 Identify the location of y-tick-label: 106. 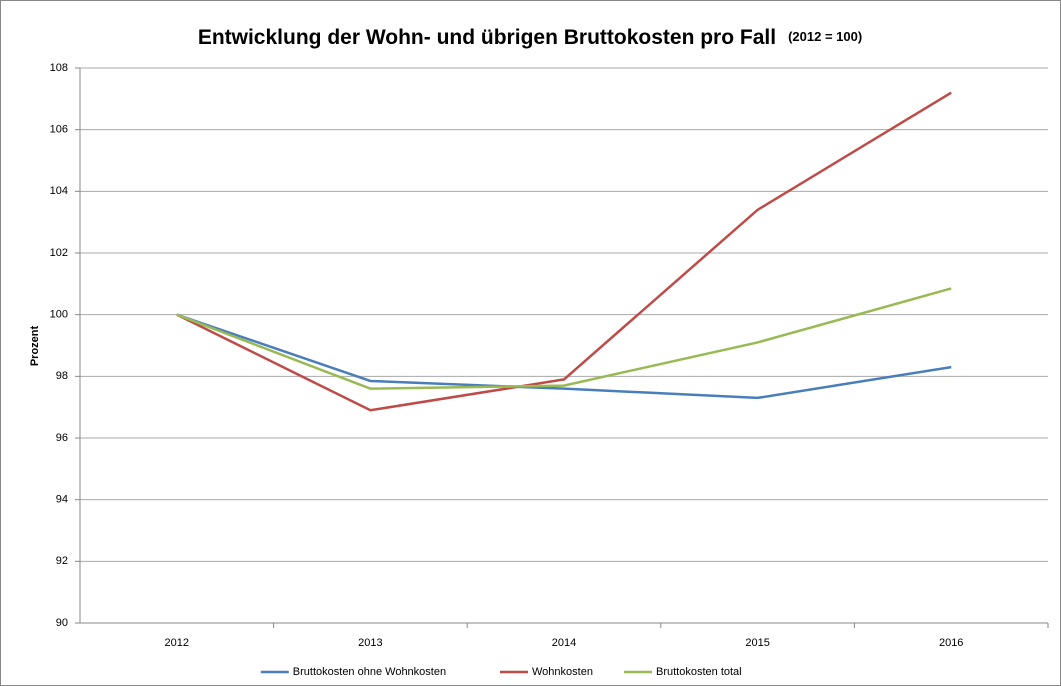
(59, 130).